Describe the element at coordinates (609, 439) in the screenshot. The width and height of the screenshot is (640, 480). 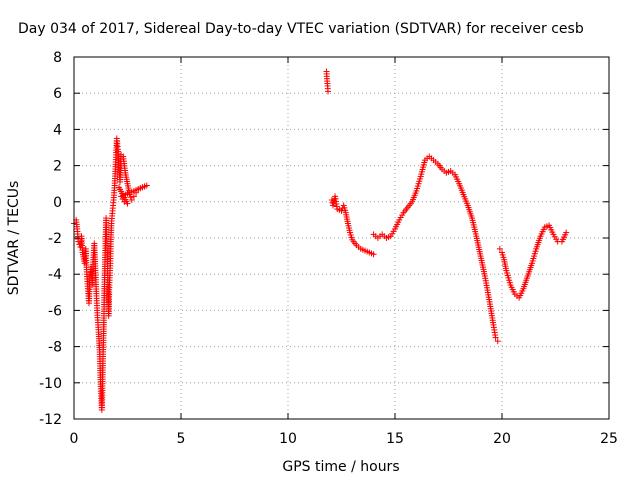
I see `x-tick-label: 25` at that location.